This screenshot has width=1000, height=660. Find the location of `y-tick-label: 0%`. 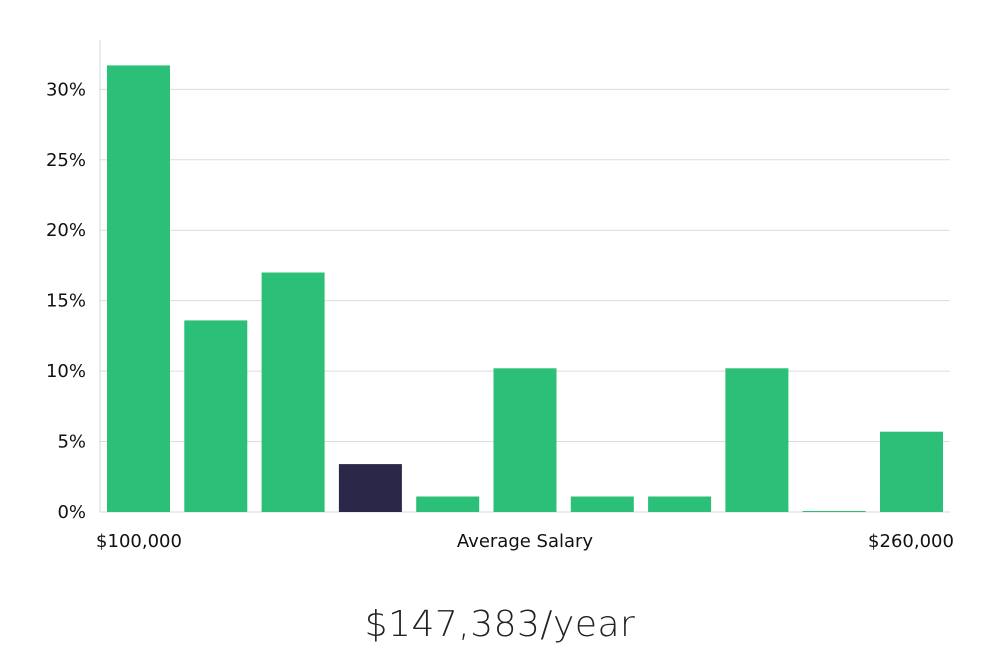

y-tick-label: 0% is located at coordinates (71, 512).